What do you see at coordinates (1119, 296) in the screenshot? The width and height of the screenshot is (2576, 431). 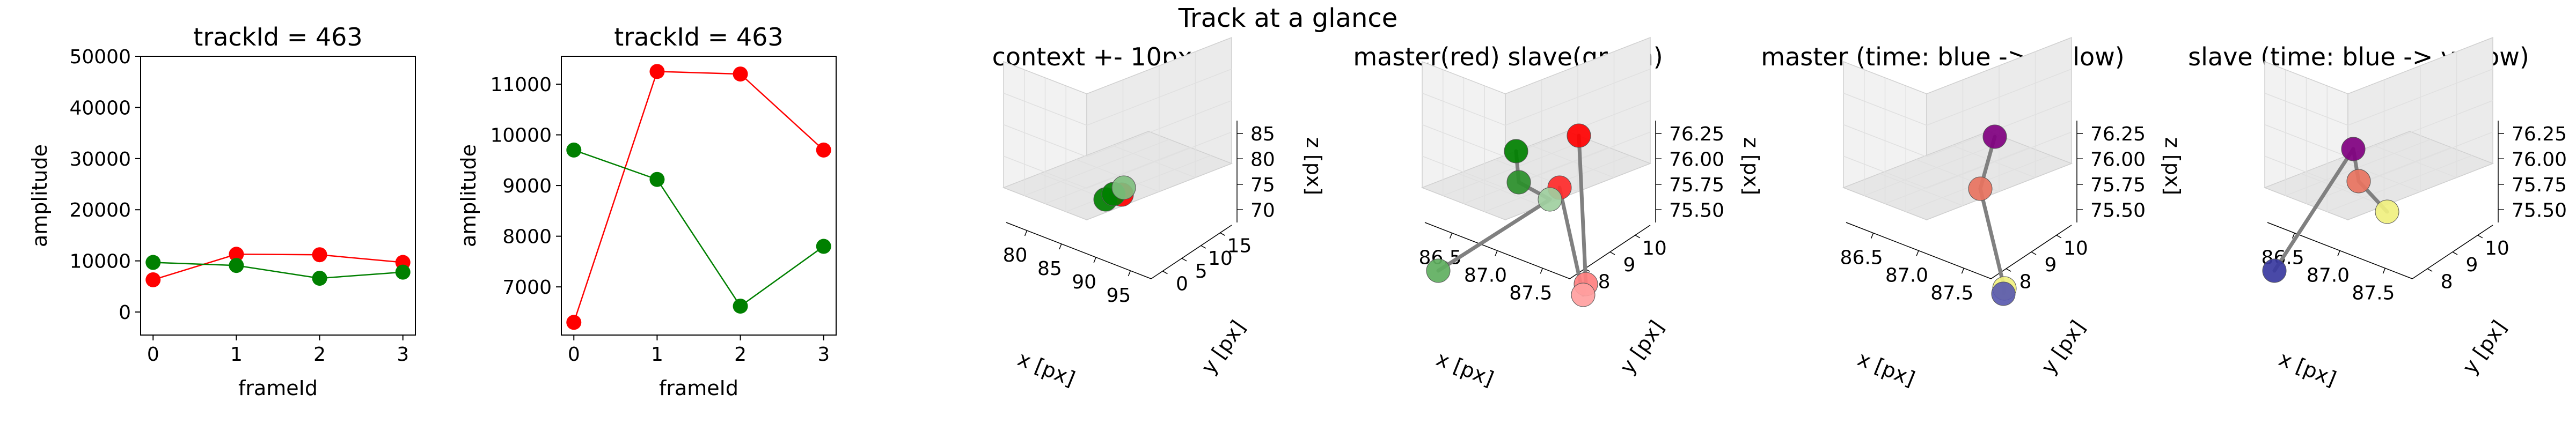 I see `x-tick-label: 95` at bounding box center [1119, 296].